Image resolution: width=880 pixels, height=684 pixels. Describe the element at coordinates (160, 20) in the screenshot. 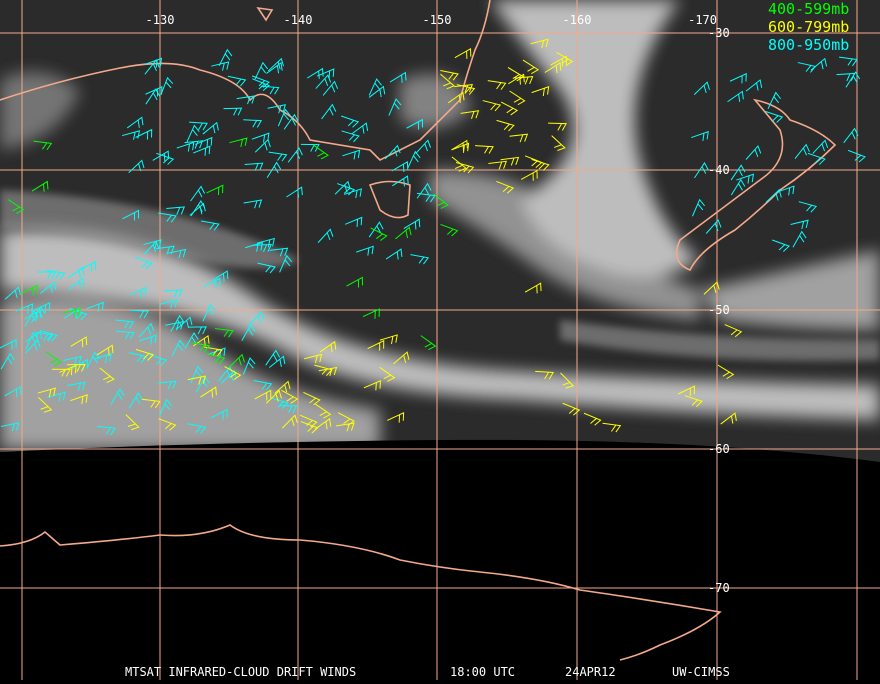

I see `longitude-label: -130` at that location.